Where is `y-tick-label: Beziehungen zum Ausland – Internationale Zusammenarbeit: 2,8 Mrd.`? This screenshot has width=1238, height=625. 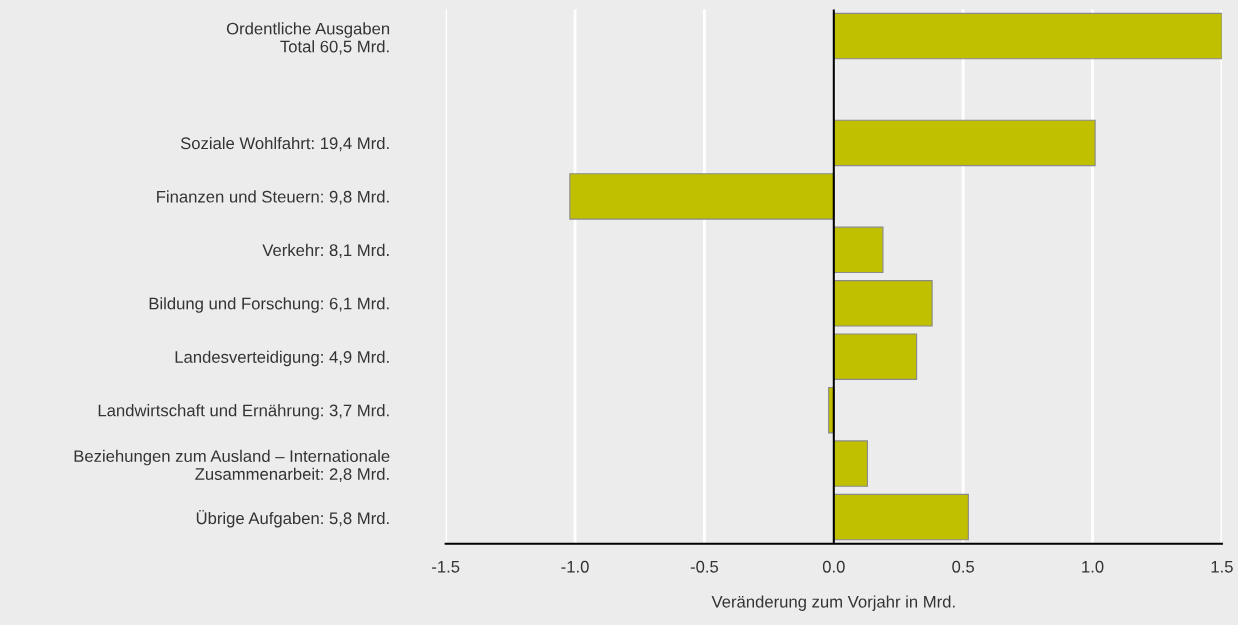 y-tick-label: Beziehungen zum Ausland – Internationale Zusammenarbeit: 2,8 Mrd. is located at coordinates (232, 465).